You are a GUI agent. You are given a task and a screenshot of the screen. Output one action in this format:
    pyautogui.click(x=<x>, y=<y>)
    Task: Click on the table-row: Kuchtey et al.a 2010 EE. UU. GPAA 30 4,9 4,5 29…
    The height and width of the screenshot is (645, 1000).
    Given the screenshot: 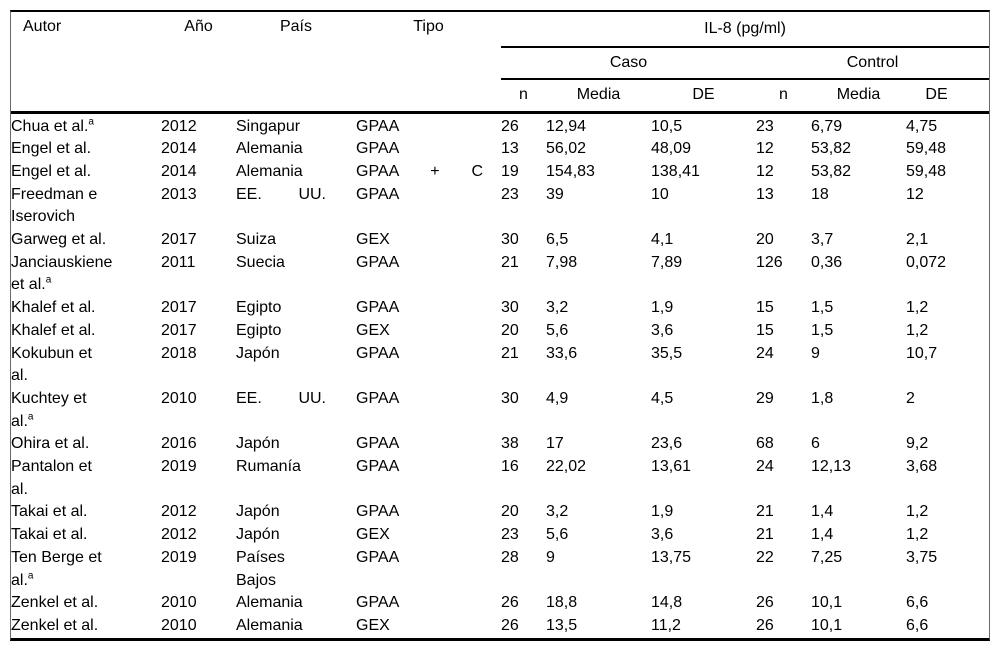 What is the action you would take?
    pyautogui.click(x=500, y=410)
    